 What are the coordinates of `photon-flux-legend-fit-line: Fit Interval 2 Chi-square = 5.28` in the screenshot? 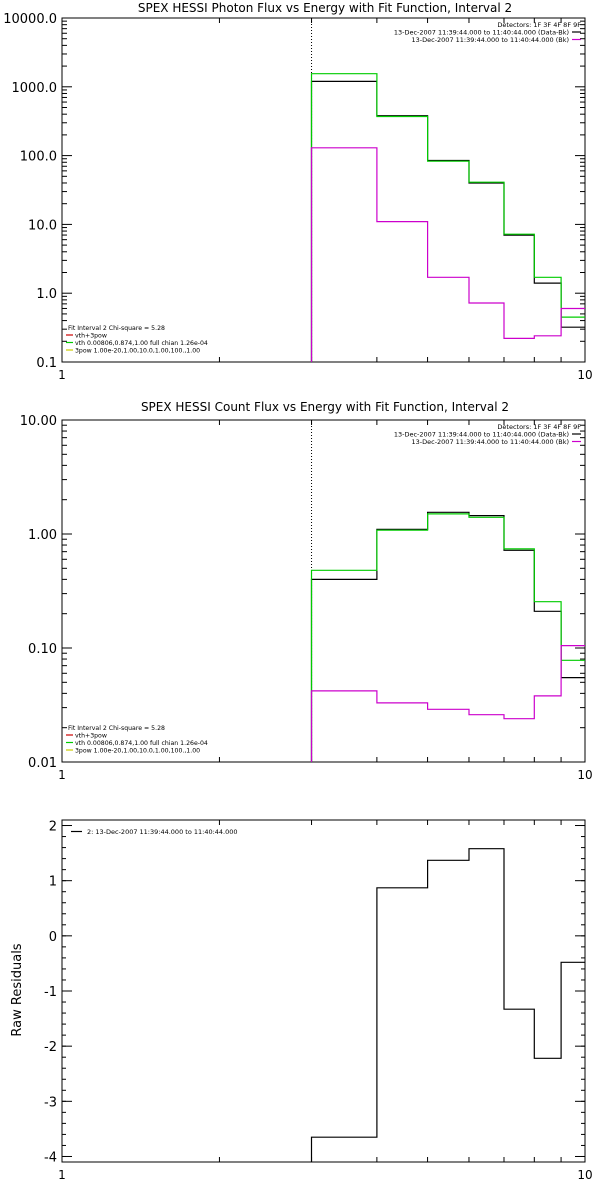 It's located at (116, 328).